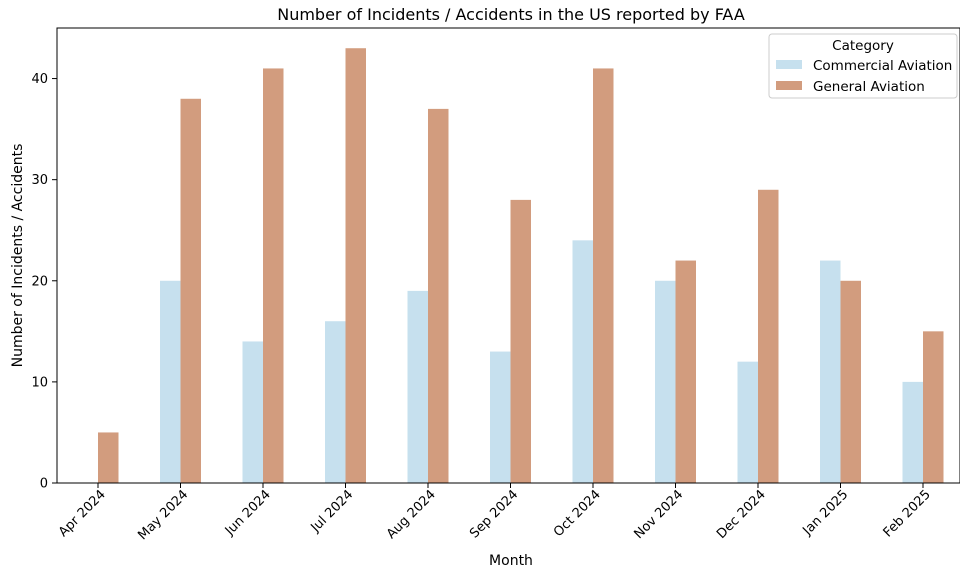 This screenshot has width=960, height=573. What do you see at coordinates (907, 513) in the screenshot?
I see `x-tick-label: Feb 2025` at bounding box center [907, 513].